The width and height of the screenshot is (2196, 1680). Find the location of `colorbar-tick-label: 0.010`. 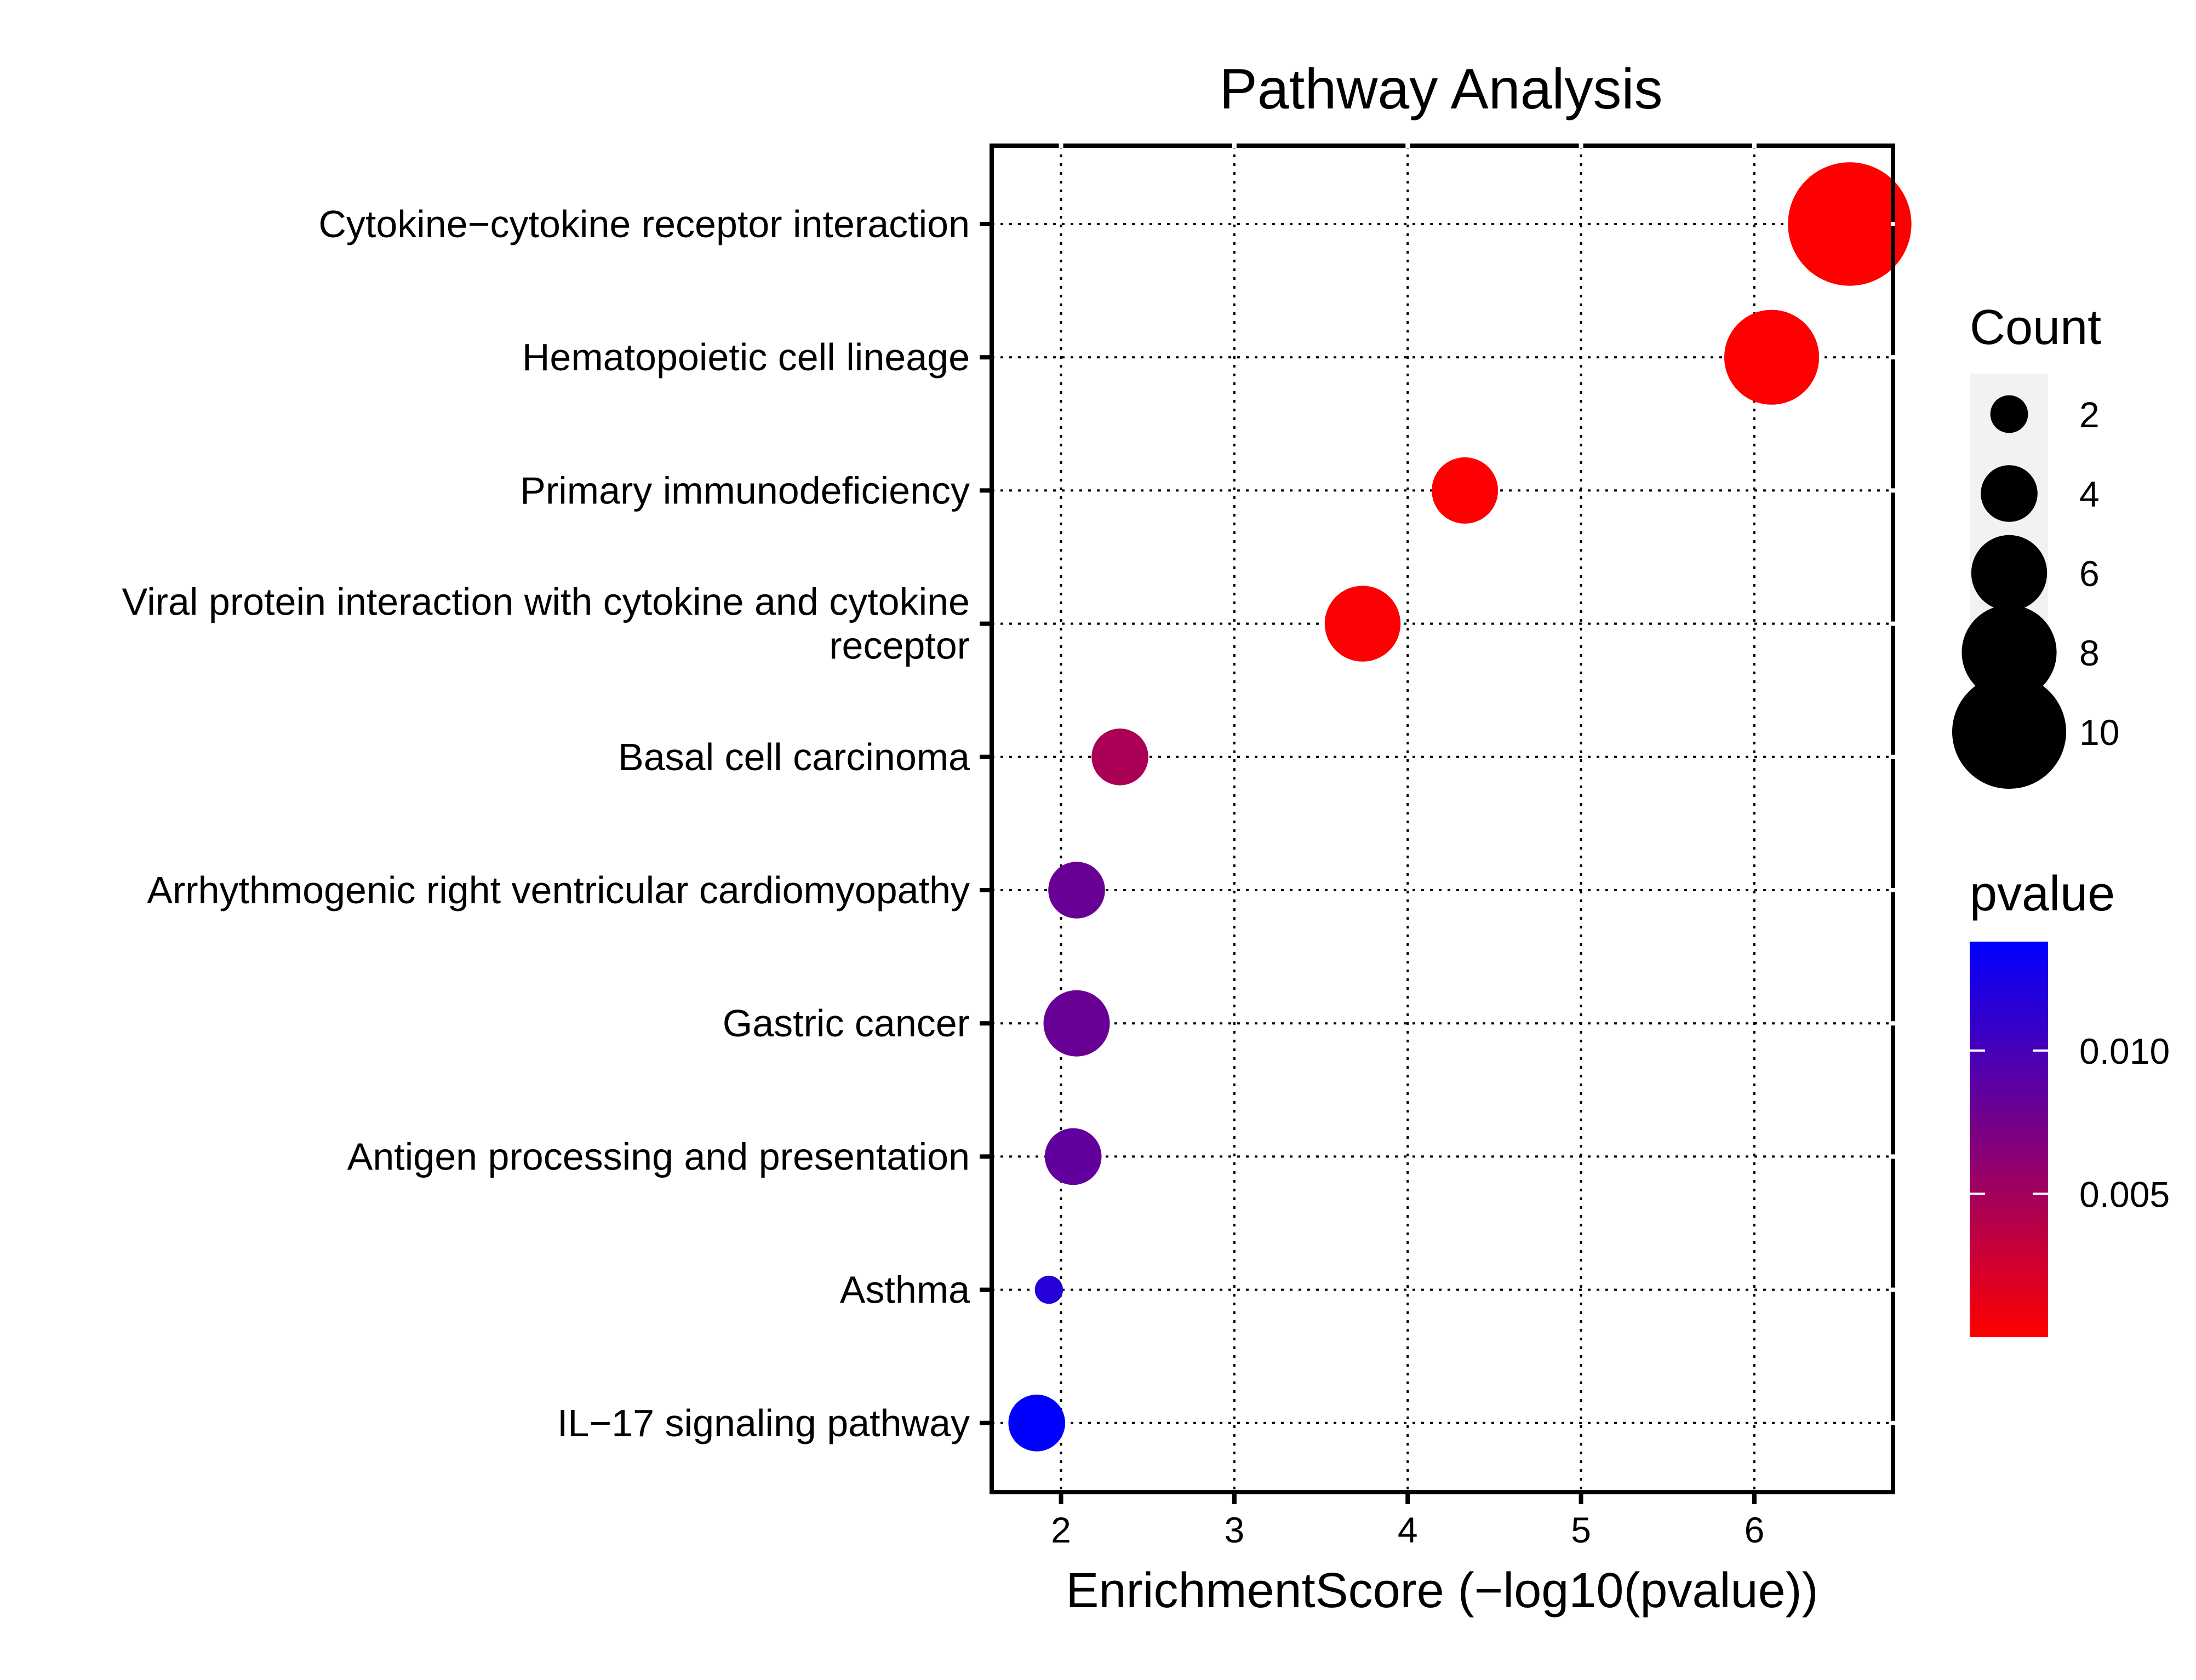

colorbar-tick-label: 0.010 is located at coordinates (2124, 1051).